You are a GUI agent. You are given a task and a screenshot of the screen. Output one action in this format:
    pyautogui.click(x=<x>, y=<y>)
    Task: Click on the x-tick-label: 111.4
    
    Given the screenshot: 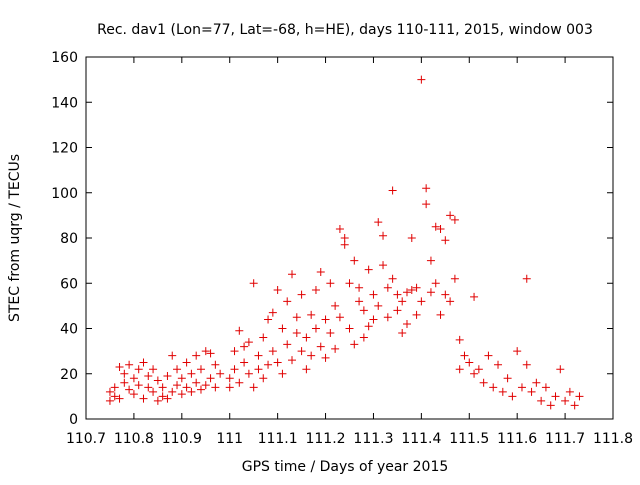 What is the action you would take?
    pyautogui.click(x=421, y=439)
    